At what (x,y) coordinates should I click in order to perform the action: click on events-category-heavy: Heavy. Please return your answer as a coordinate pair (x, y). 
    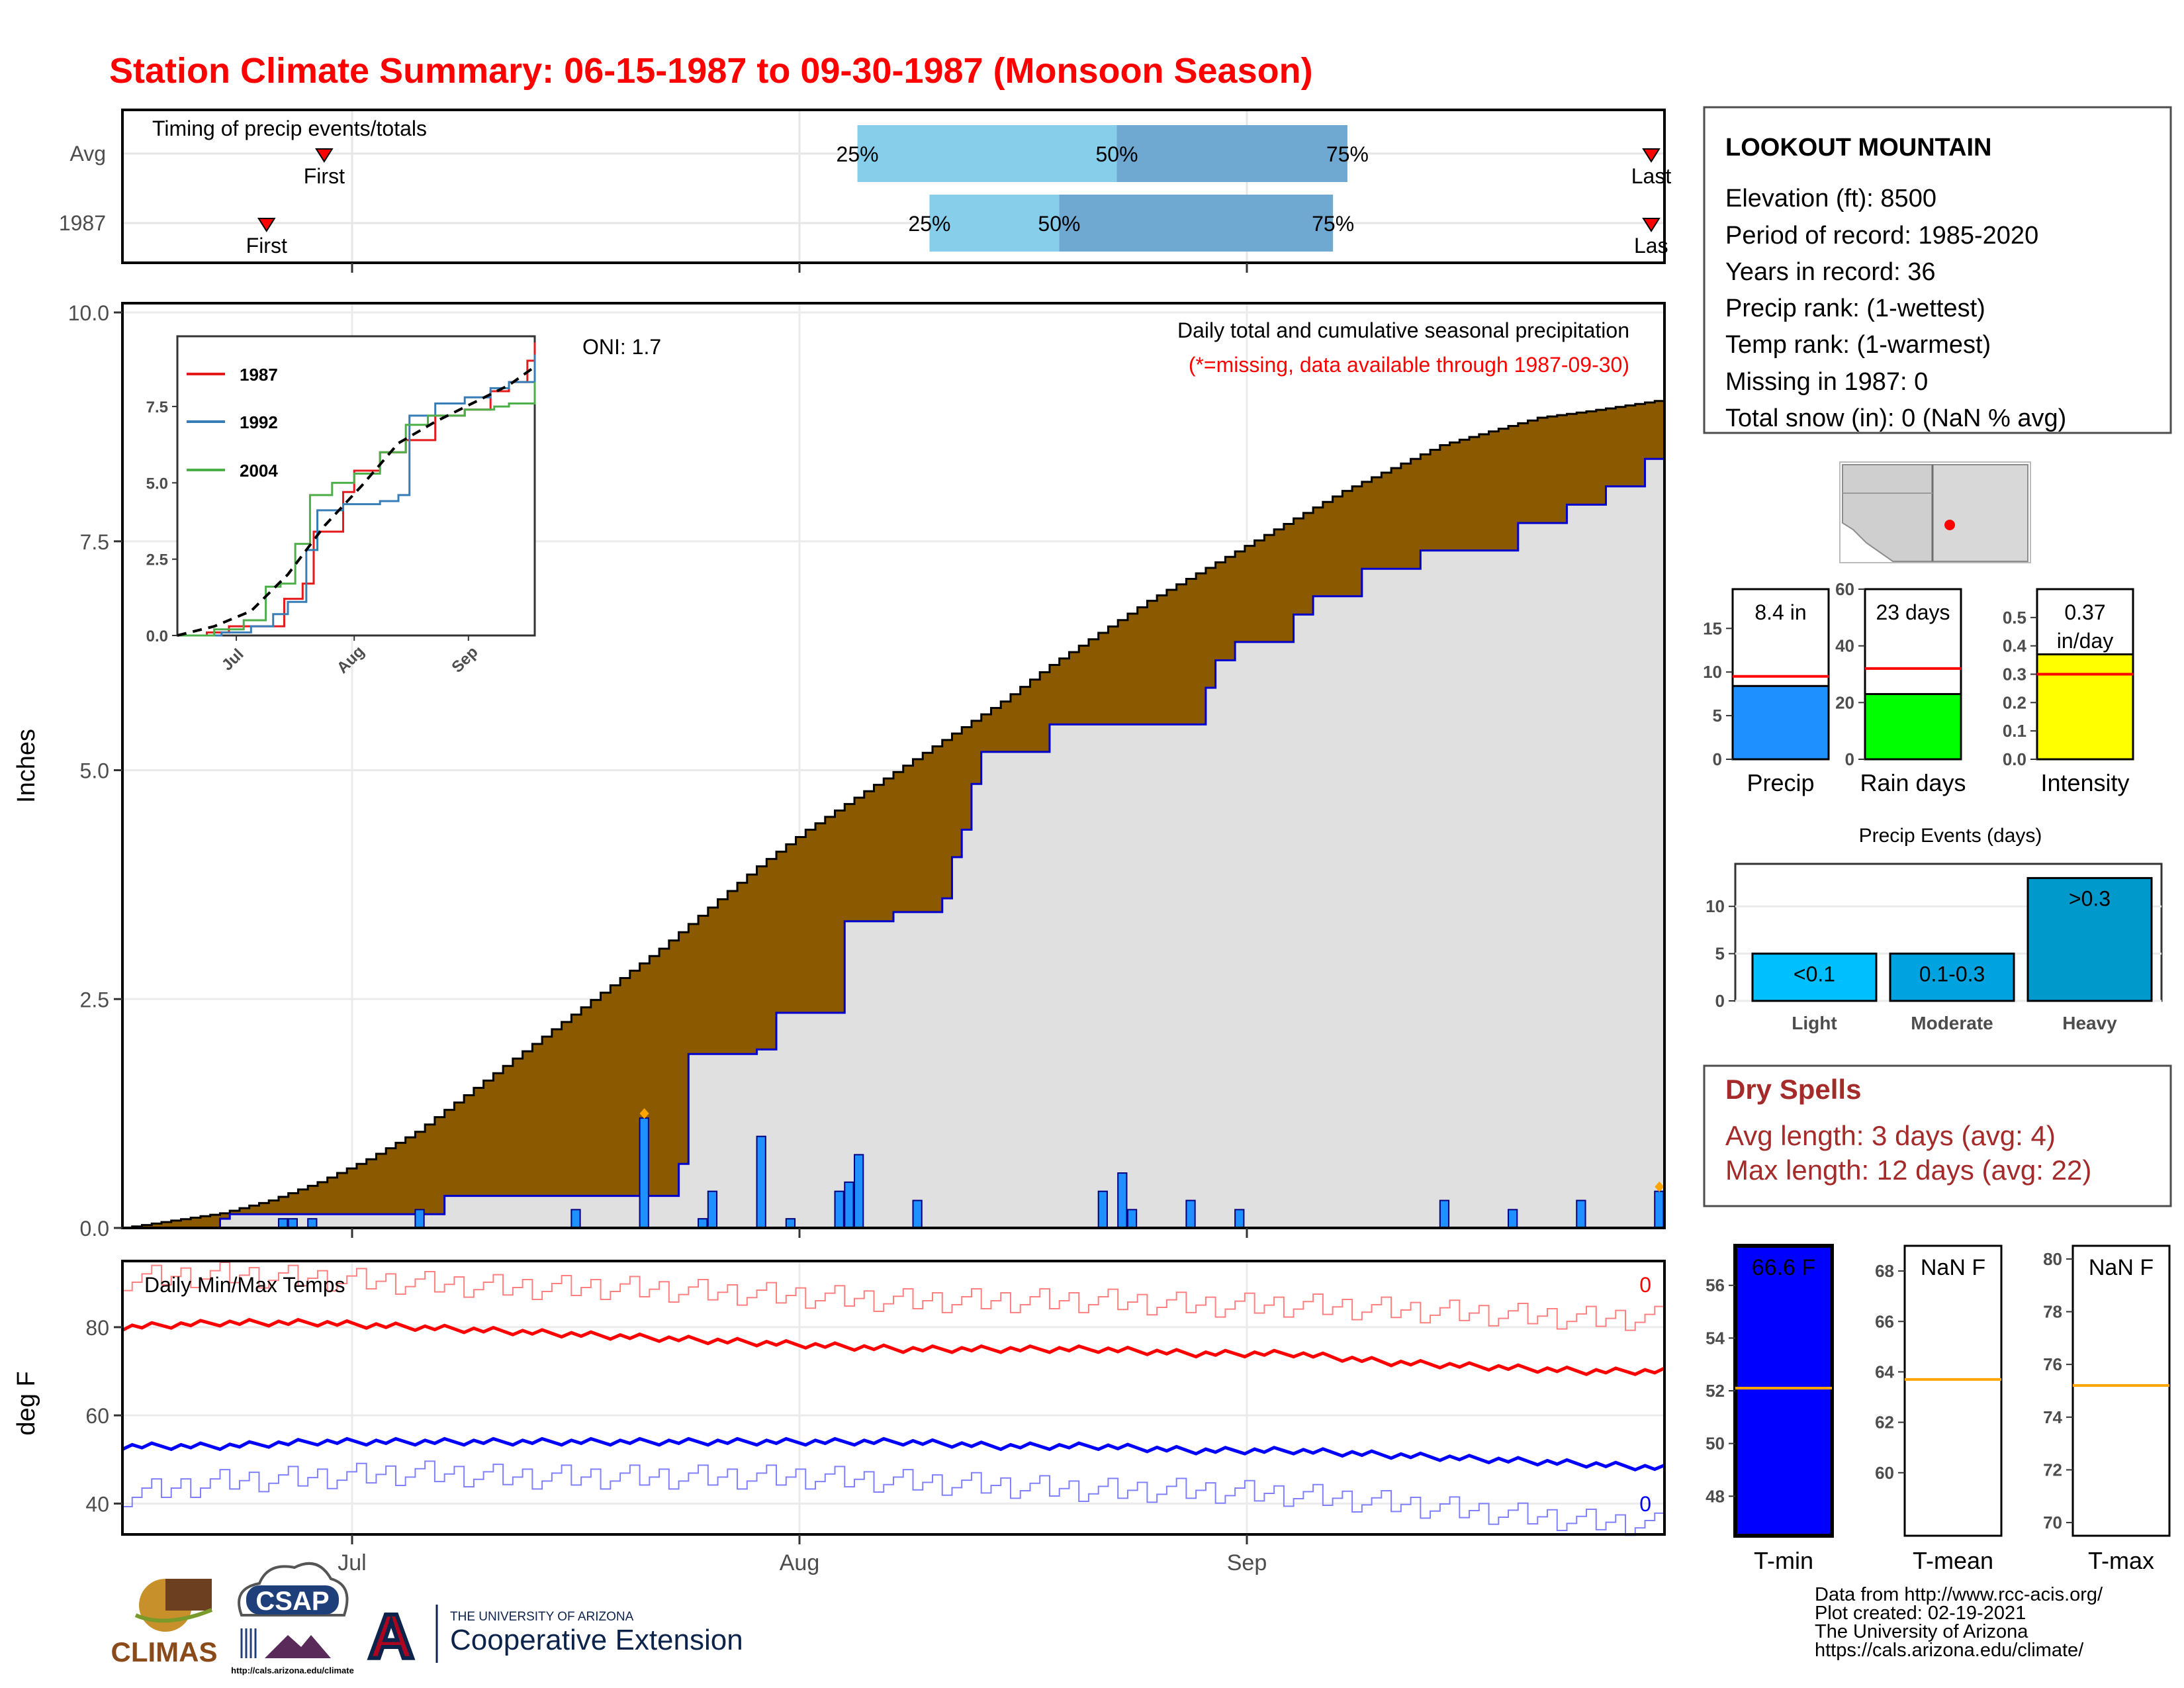
    Looking at the image, I should click on (2089, 1023).